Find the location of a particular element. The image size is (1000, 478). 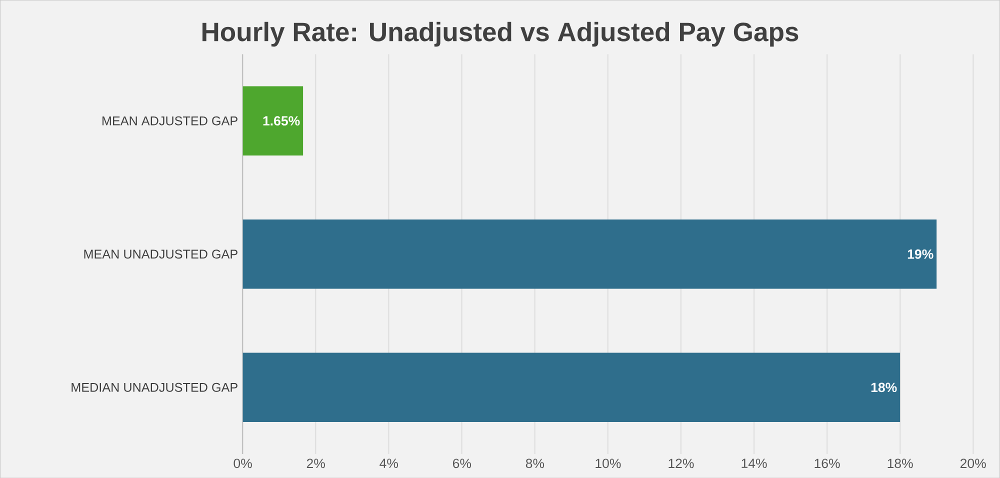

x-tick-label: 18% is located at coordinates (900, 463).